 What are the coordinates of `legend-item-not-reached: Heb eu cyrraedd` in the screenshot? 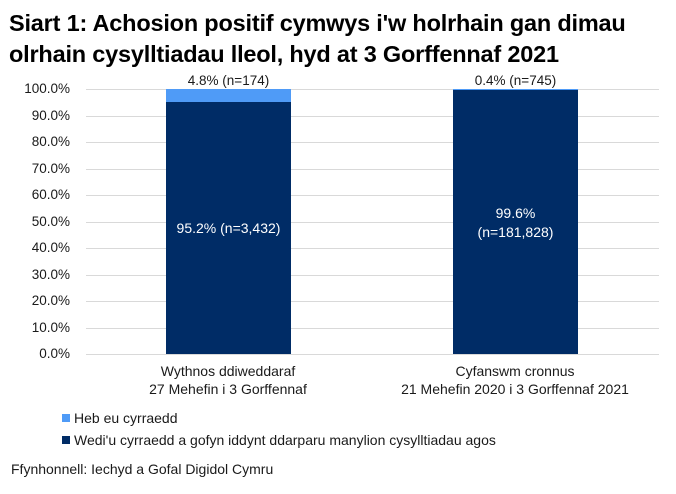 It's located at (120, 418).